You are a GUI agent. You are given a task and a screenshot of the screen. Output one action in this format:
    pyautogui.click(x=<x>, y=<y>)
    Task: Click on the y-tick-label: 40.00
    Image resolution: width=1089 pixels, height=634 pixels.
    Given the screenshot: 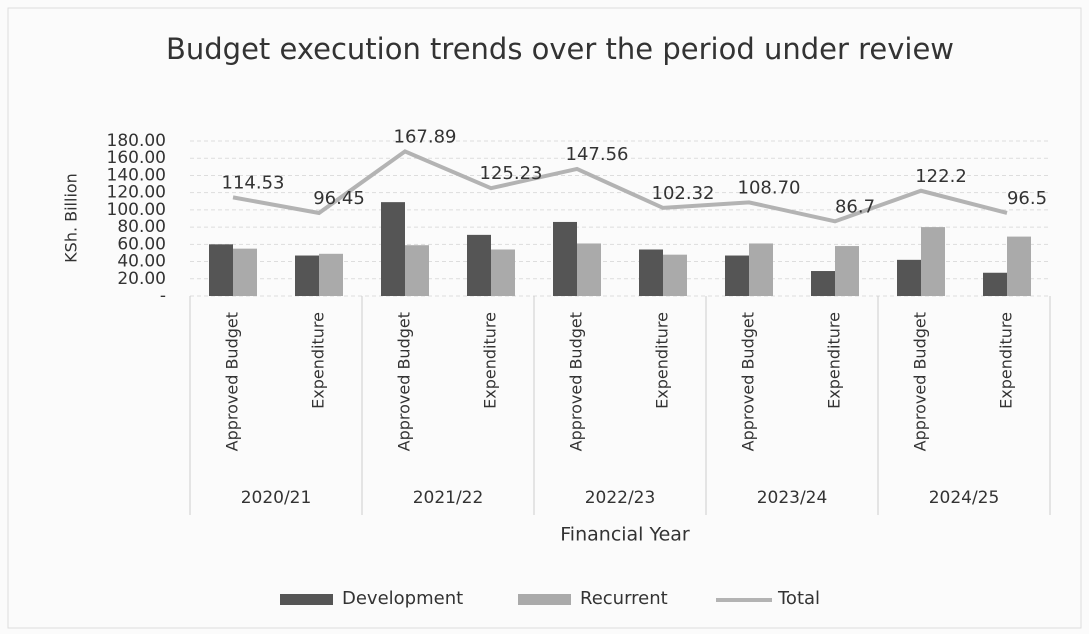 What is the action you would take?
    pyautogui.click(x=141, y=262)
    